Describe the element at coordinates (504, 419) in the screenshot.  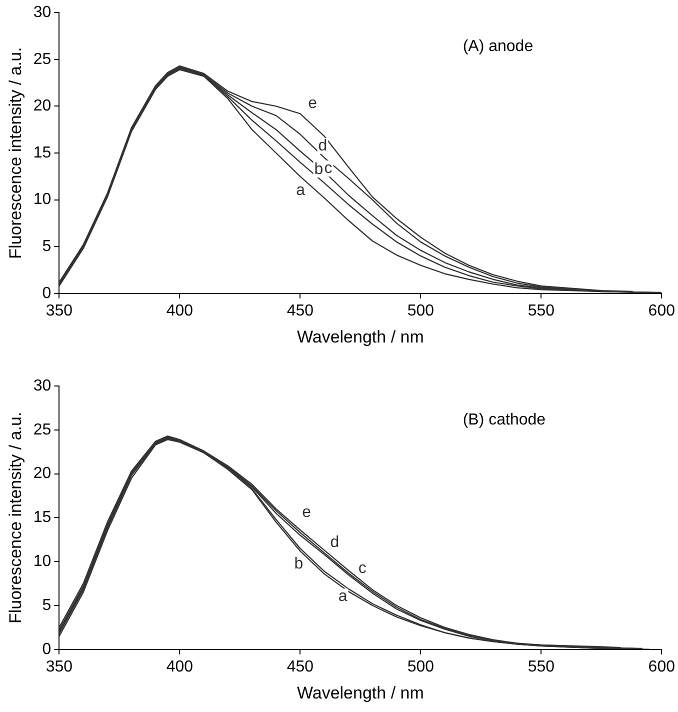
I see `text: (B) cathode` at that location.